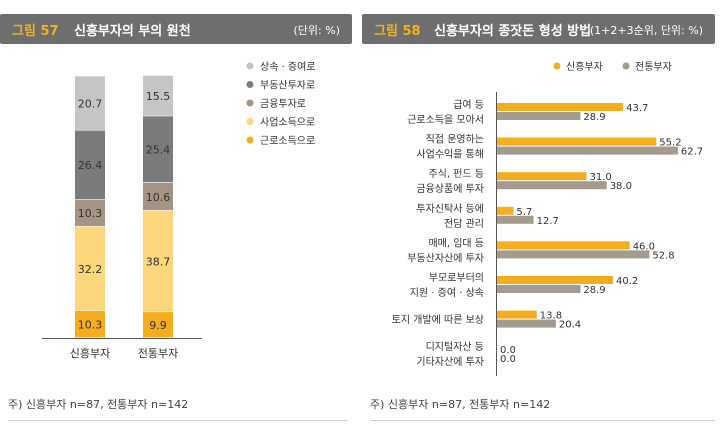 The height and width of the screenshot is (436, 720). What do you see at coordinates (397, 31) in the screenshot?
I see `figure-58-number: 그림 58` at bounding box center [397, 31].